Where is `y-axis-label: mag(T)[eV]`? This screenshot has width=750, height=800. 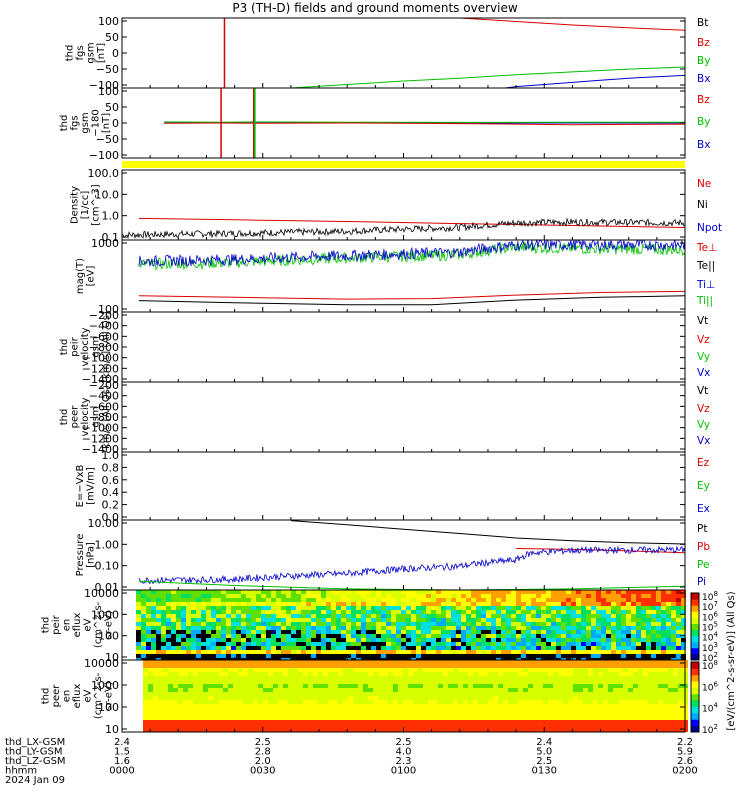 y-axis-label: mag(T)[eV] is located at coordinates (86, 276).